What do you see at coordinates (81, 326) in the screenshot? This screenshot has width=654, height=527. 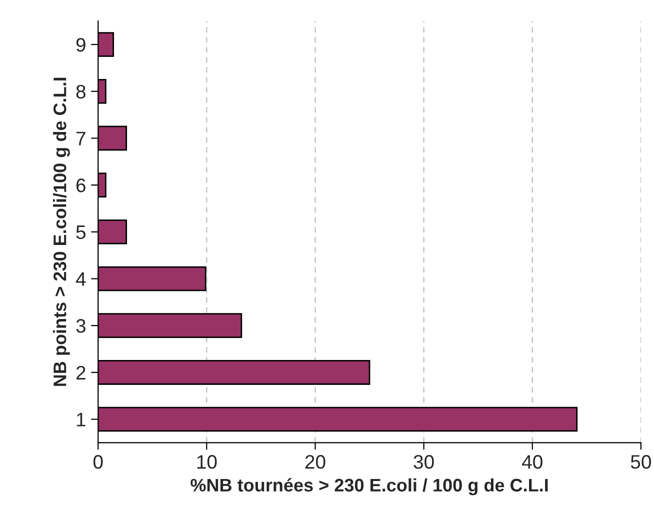 I see `y-tick-label: 3` at bounding box center [81, 326].